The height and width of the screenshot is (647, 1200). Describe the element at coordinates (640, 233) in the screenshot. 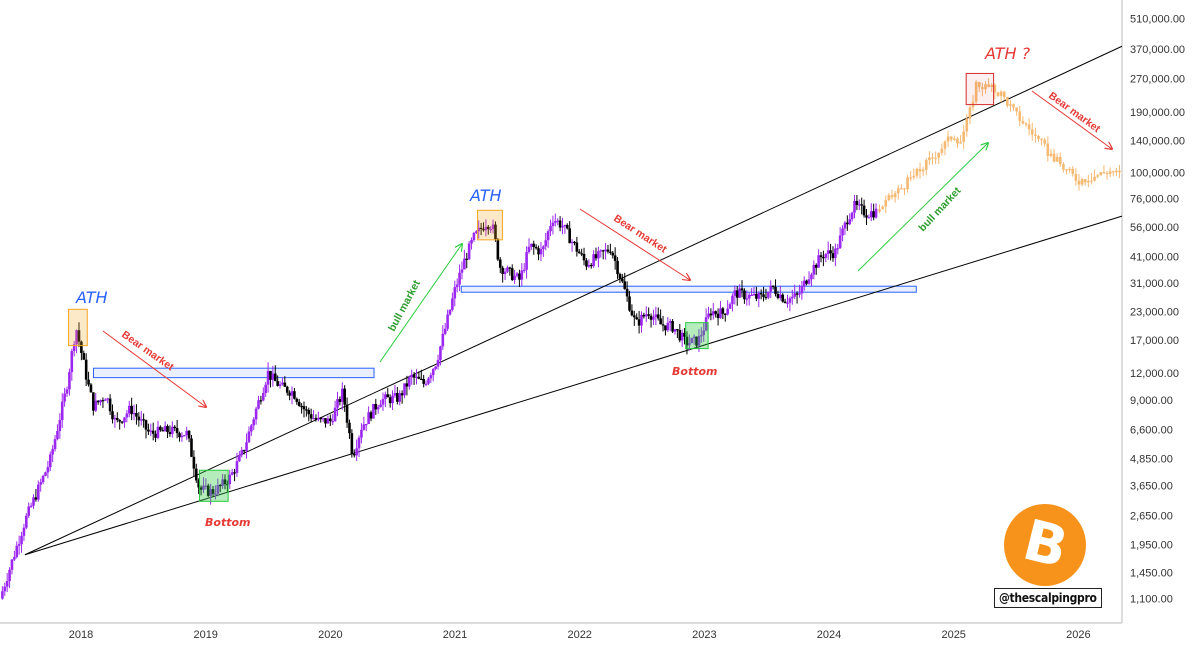

I see `bear-market-label-2: Bear market` at that location.